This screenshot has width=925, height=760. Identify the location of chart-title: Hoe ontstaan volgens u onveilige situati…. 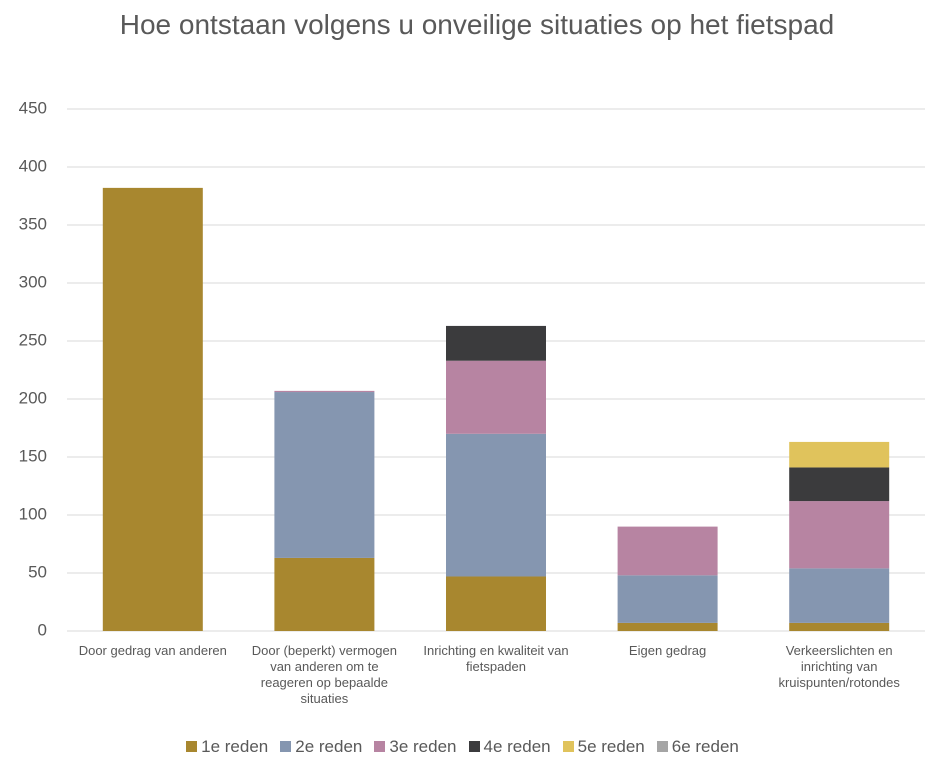
(477, 24).